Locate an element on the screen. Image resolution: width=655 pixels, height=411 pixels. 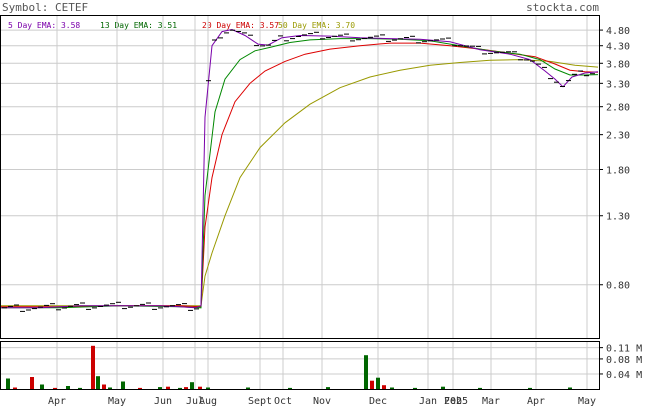
x-tick-label: Feb is located at coordinates (453, 401).